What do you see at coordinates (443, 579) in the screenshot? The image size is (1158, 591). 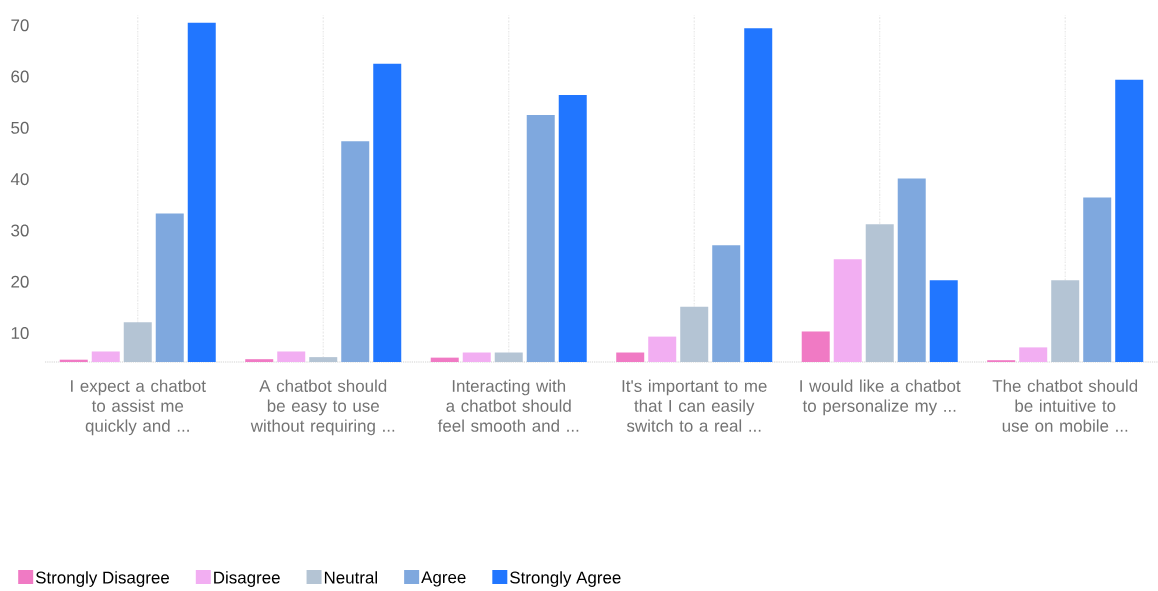 I see `legend-label: Agree` at bounding box center [443, 579].